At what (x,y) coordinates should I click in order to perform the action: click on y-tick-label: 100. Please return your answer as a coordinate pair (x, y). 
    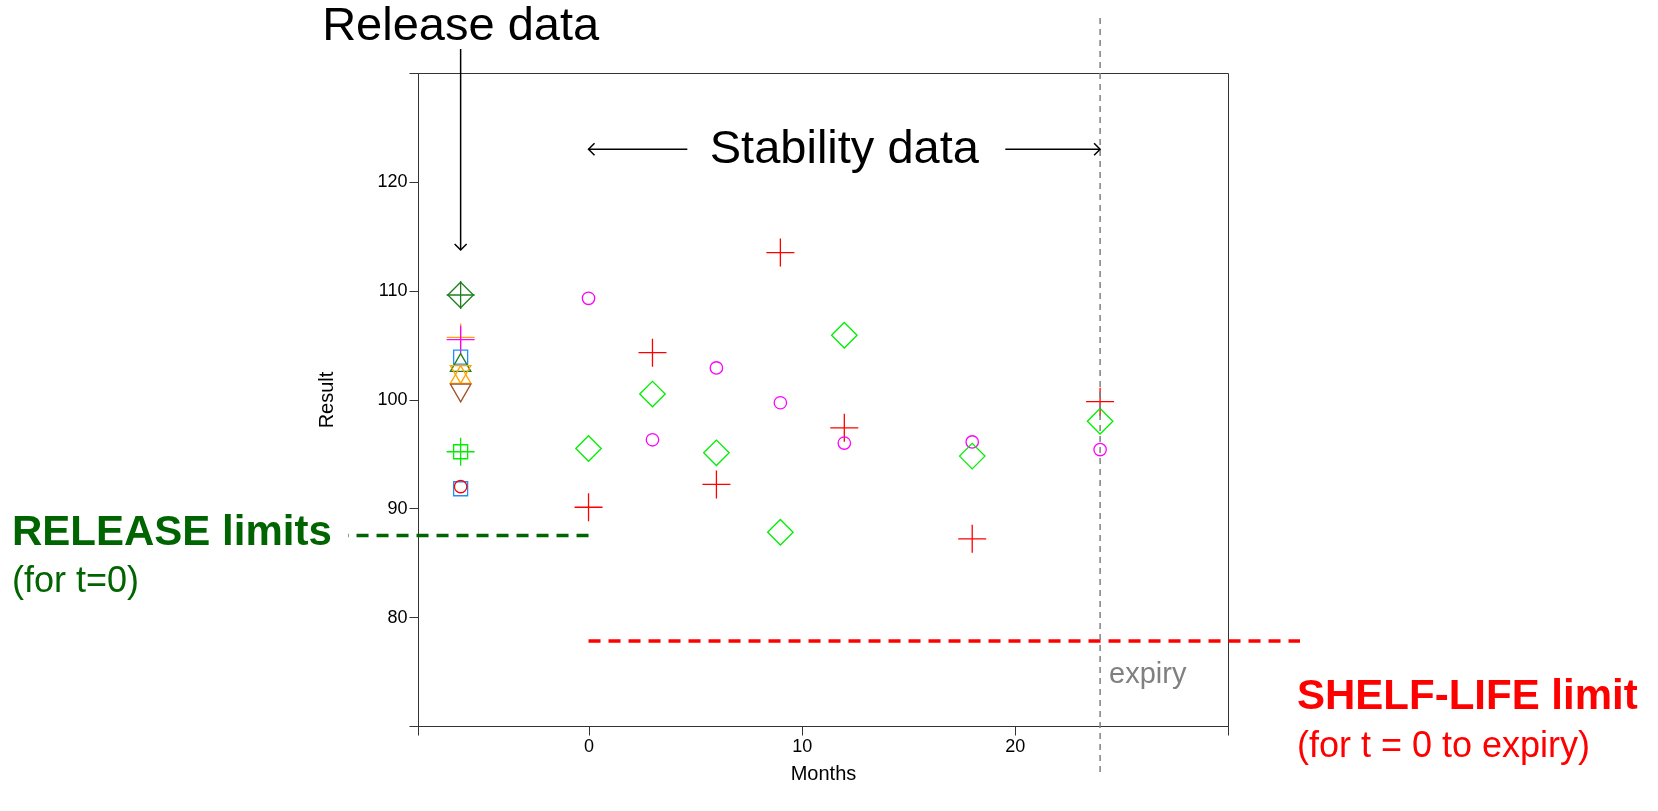
    Looking at the image, I should click on (392, 399).